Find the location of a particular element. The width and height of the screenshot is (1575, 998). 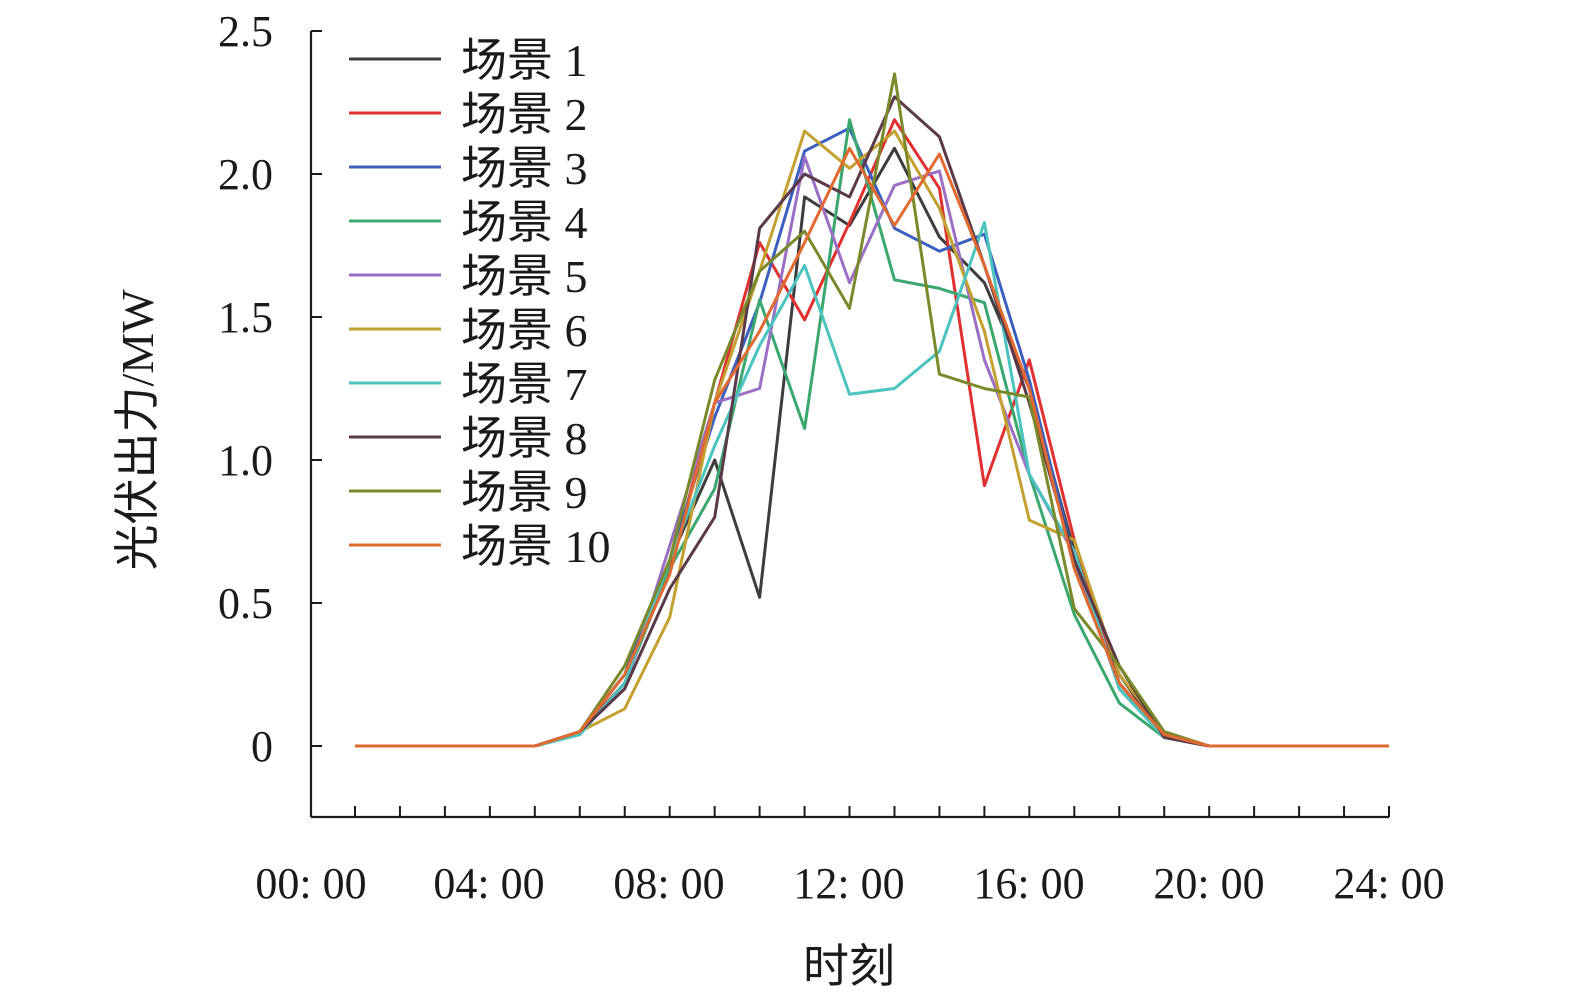

legend-label-10: 场景 10 is located at coordinates (536, 546).